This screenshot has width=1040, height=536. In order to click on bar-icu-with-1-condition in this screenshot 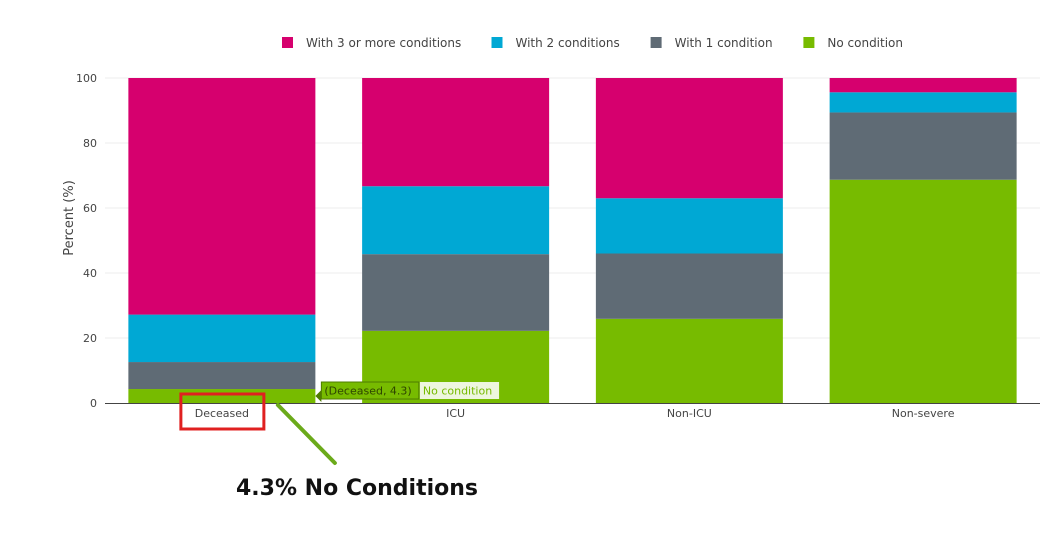, I will do `click(456, 292)`.